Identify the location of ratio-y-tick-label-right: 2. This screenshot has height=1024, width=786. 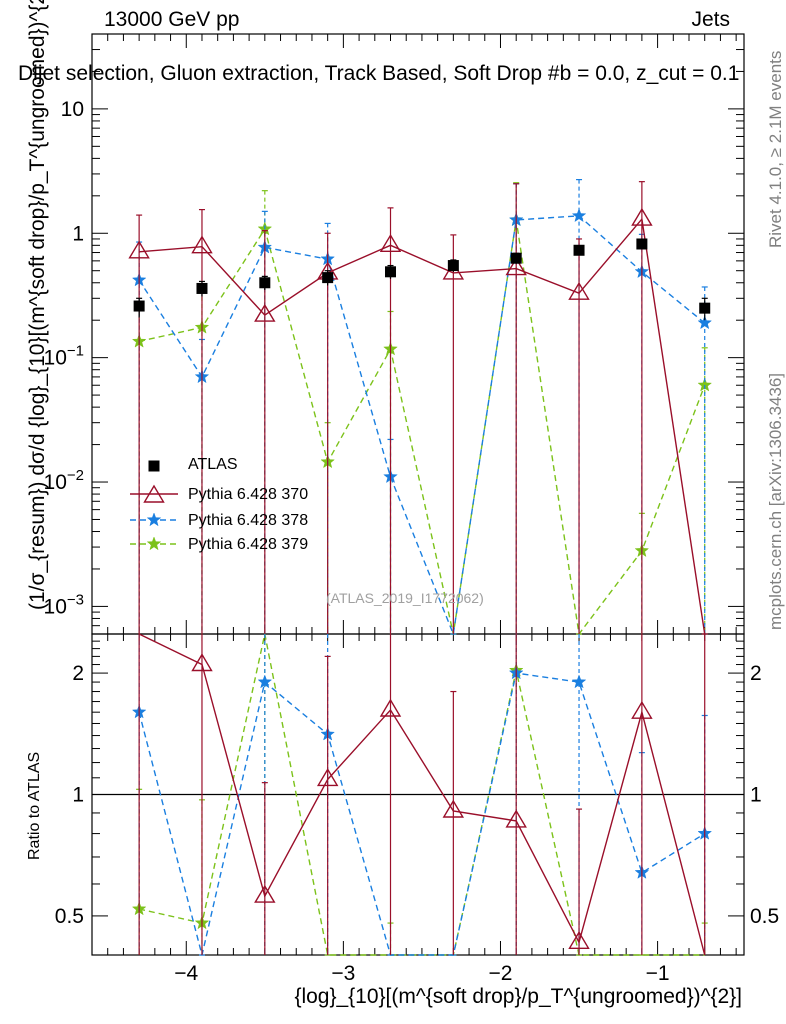
(756, 673).